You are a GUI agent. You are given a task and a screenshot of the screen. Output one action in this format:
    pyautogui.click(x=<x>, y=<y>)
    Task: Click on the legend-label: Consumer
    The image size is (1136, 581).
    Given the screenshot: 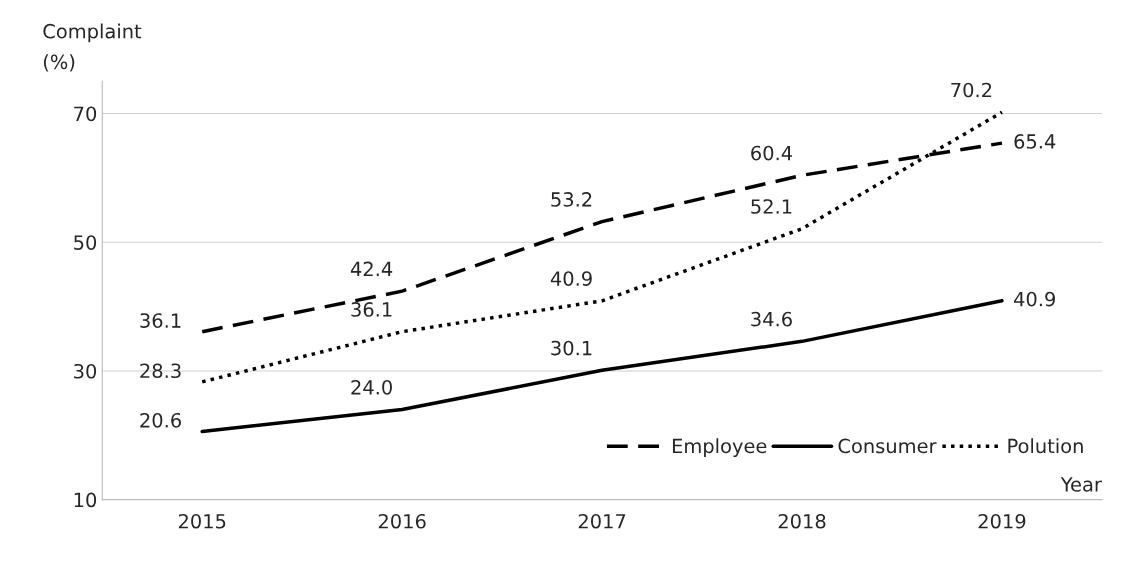 What is the action you would take?
    pyautogui.click(x=887, y=446)
    